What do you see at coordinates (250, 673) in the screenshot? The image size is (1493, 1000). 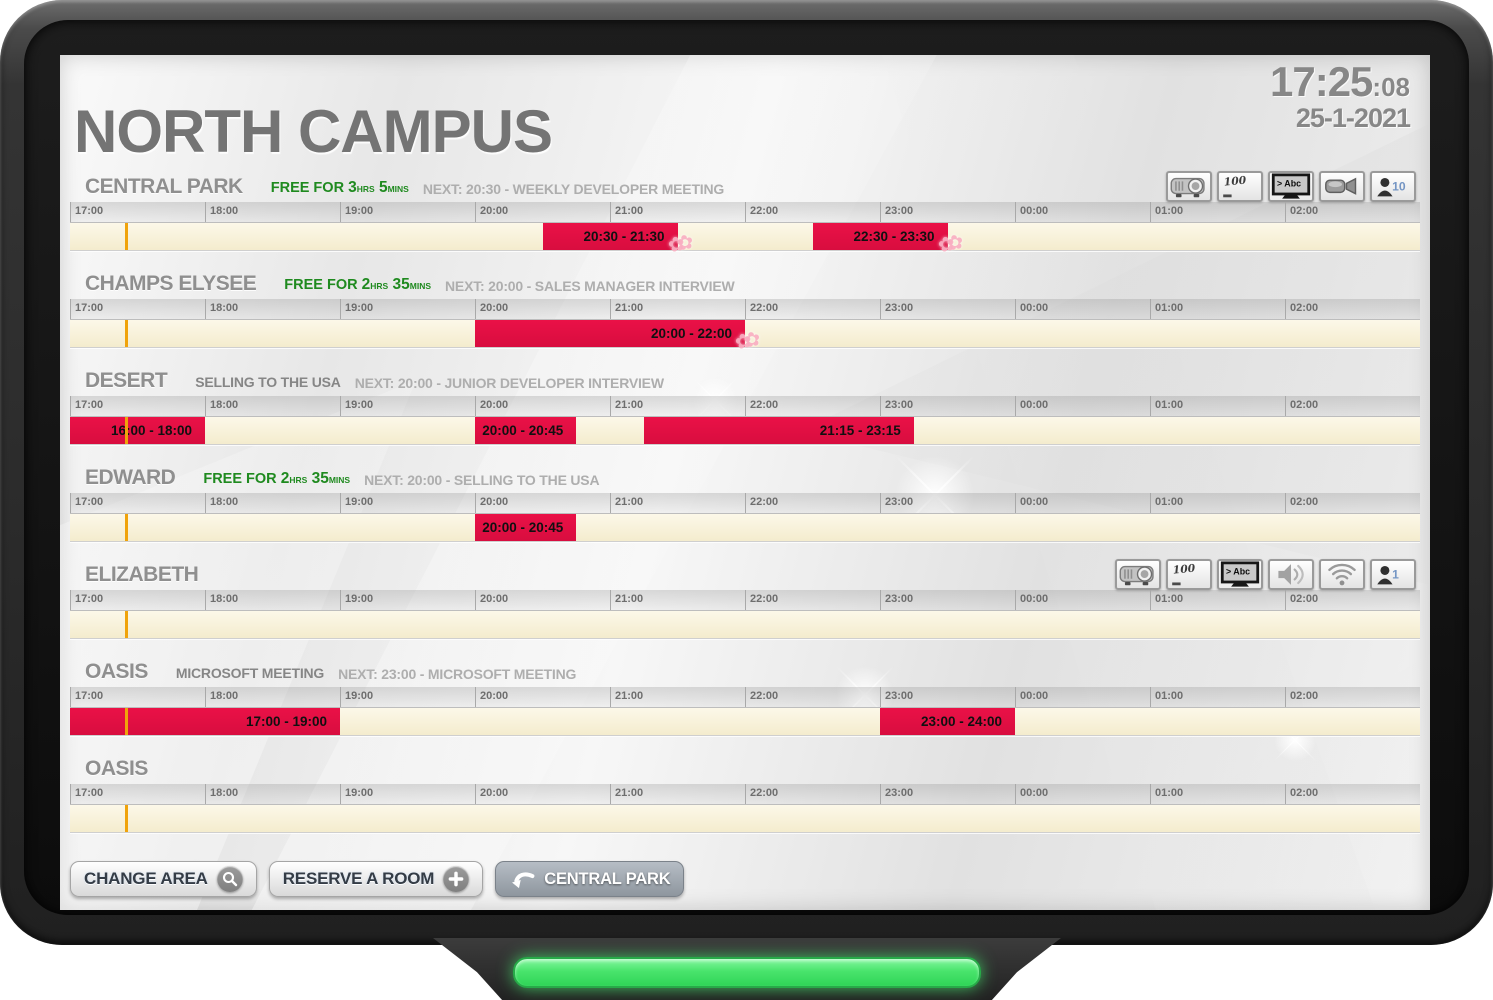 I see `current-meeting-title: MICROSOFT MEETING` at bounding box center [250, 673].